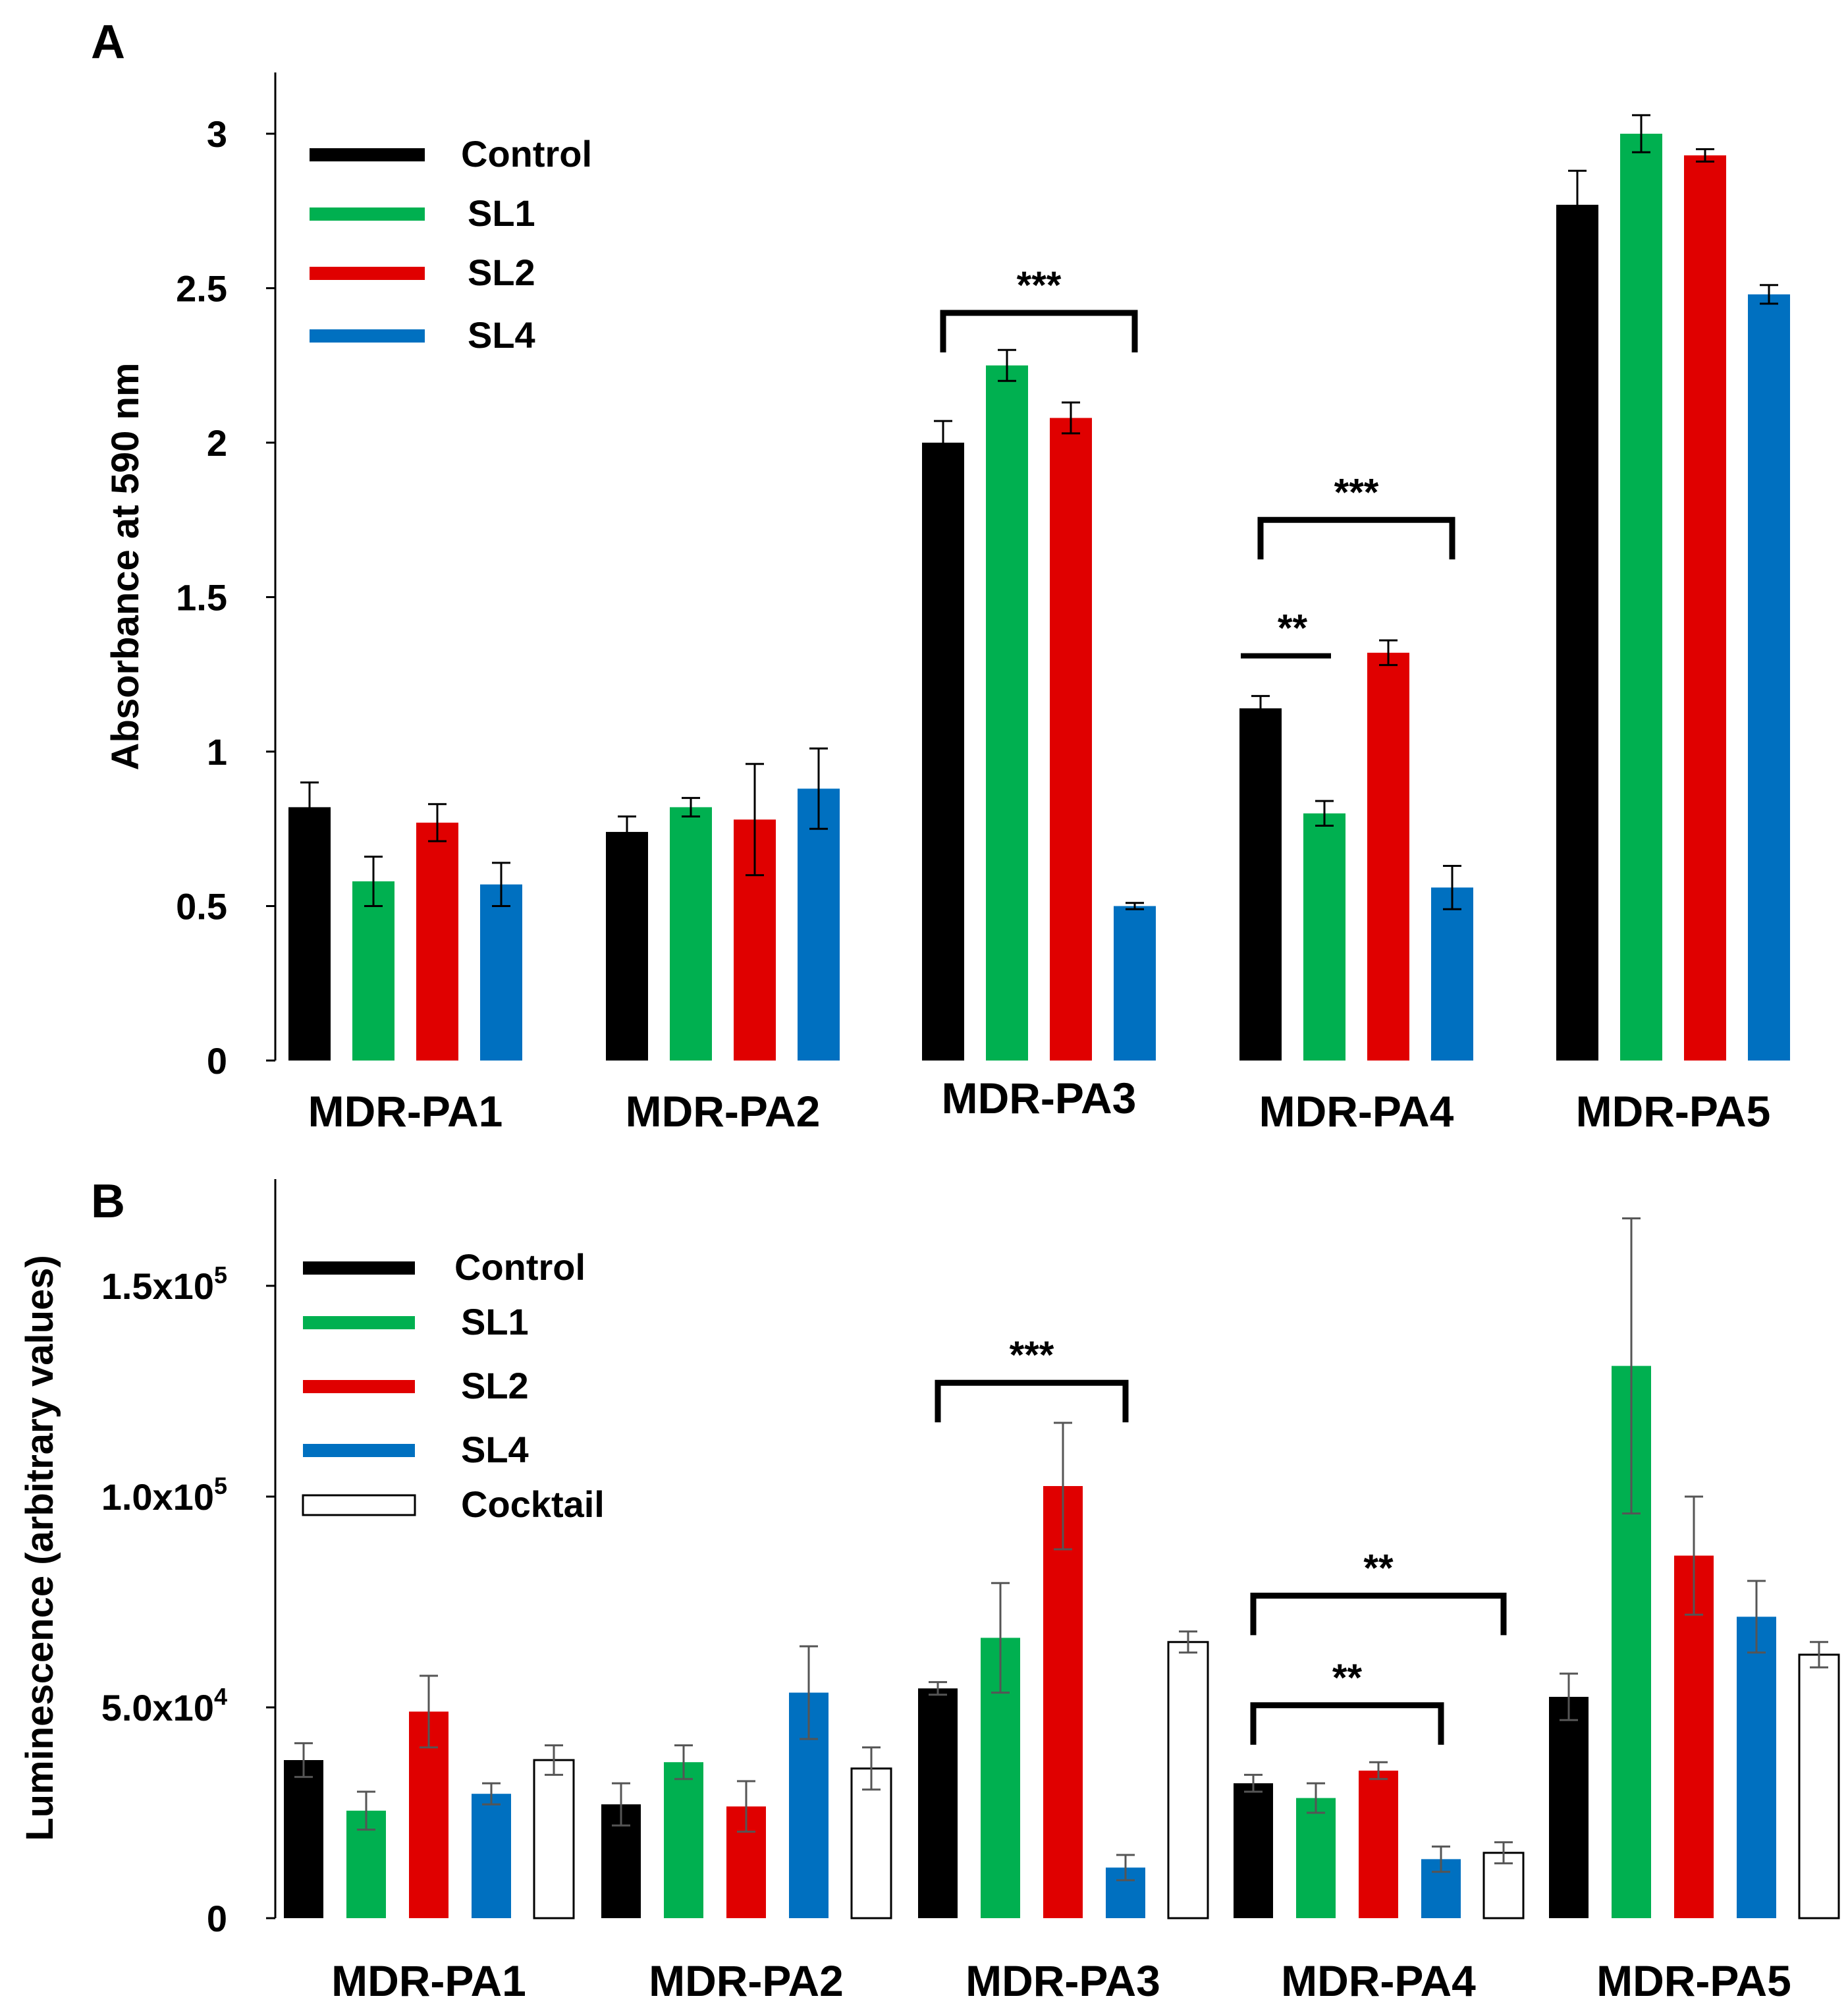 Image resolution: width=1848 pixels, height=2015 pixels. I want to click on panel-a-category-label: MDR-PA1, so click(405, 1111).